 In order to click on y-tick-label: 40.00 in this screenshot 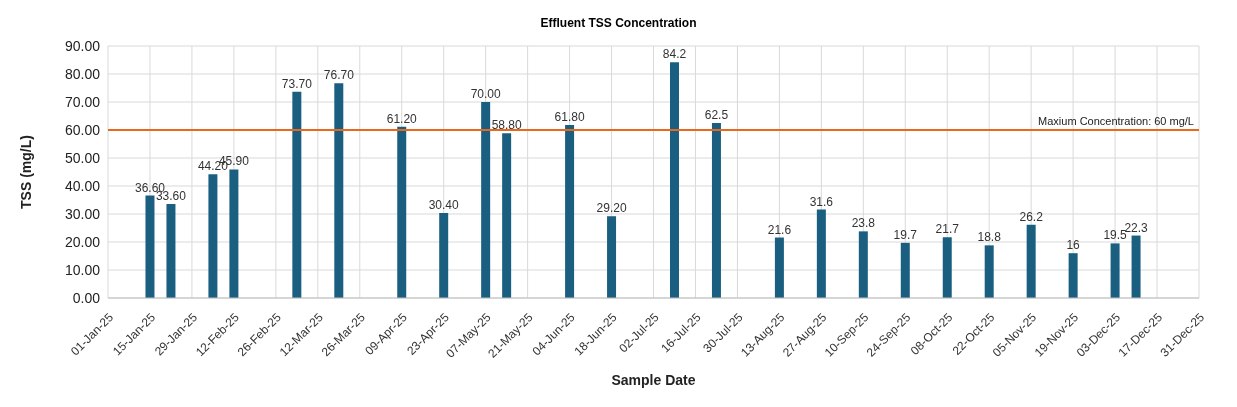, I will do `click(82, 185)`.